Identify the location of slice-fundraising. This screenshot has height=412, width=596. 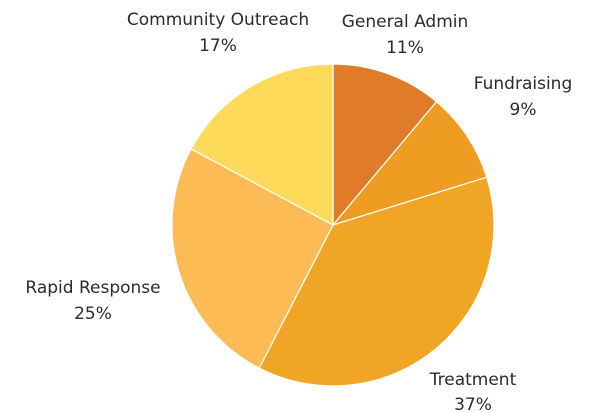
(409, 163).